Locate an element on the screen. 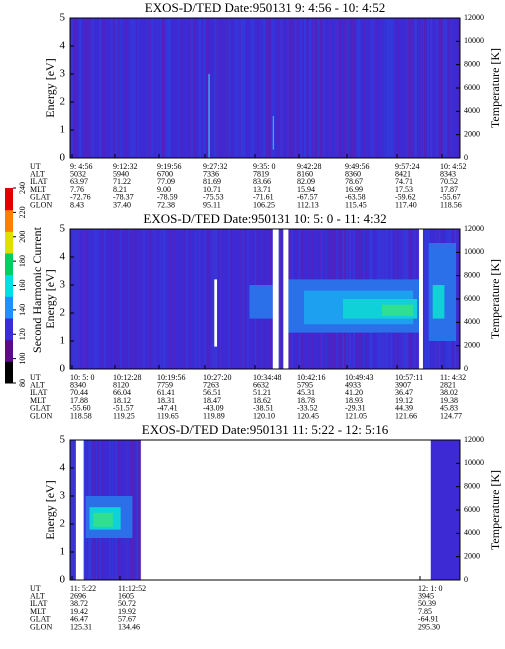 The width and height of the screenshot is (505, 649). ephemeris-value: 78.67 is located at coordinates (354, 181).